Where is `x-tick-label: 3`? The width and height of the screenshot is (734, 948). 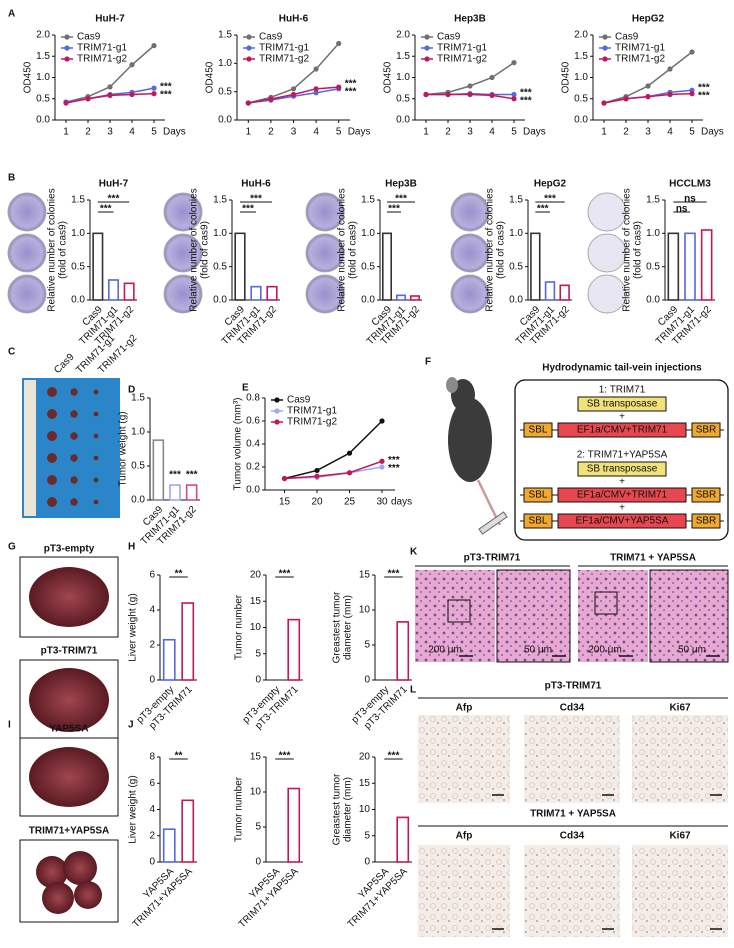 x-tick-label: 3 is located at coordinates (294, 132).